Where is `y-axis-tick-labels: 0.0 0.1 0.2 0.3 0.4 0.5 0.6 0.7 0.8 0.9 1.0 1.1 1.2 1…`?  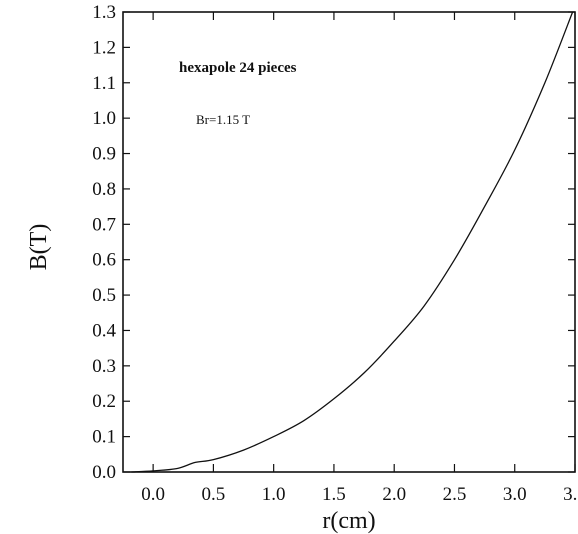
y-axis-tick-labels: 0.0 0.1 0.2 0.3 0.4 0.5 0.6 0.7 0.8 0.9 1.0 1.1 1.2 1… is located at coordinates (104, 242).